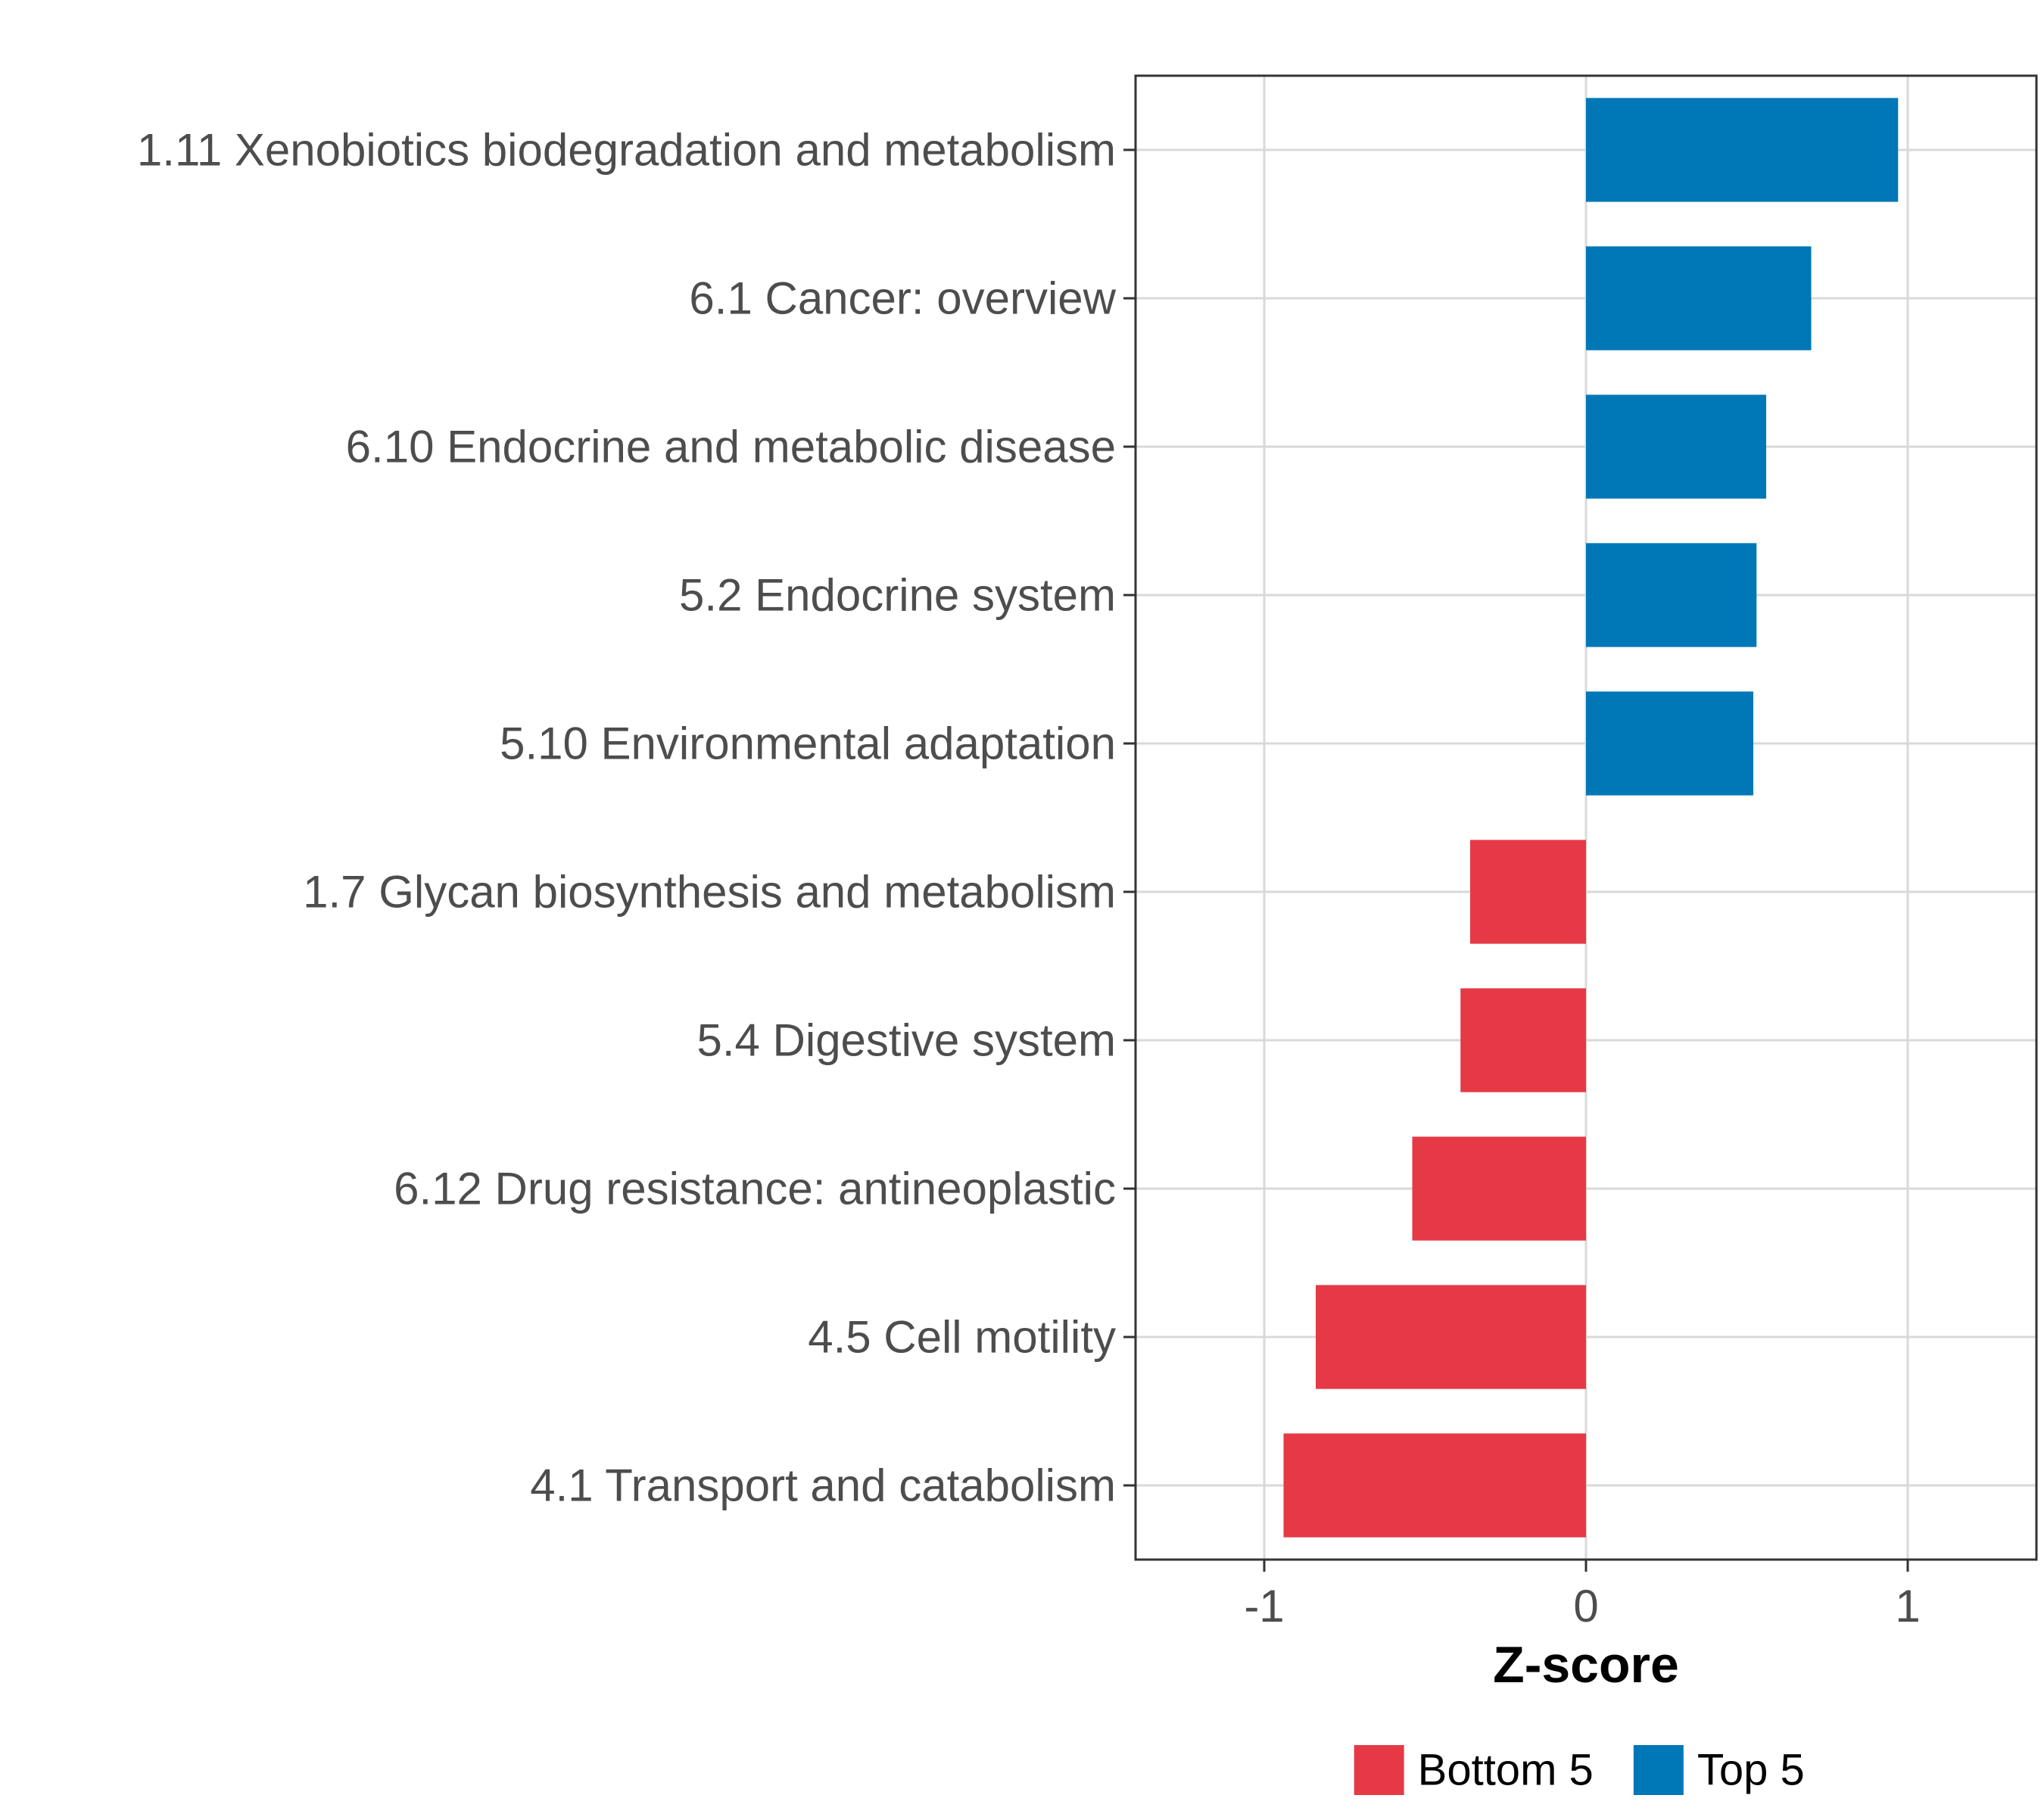 This screenshot has width=2044, height=1817. What do you see at coordinates (823, 1485) in the screenshot?
I see `category-label-10: 4.1 Transport and catabolism` at bounding box center [823, 1485].